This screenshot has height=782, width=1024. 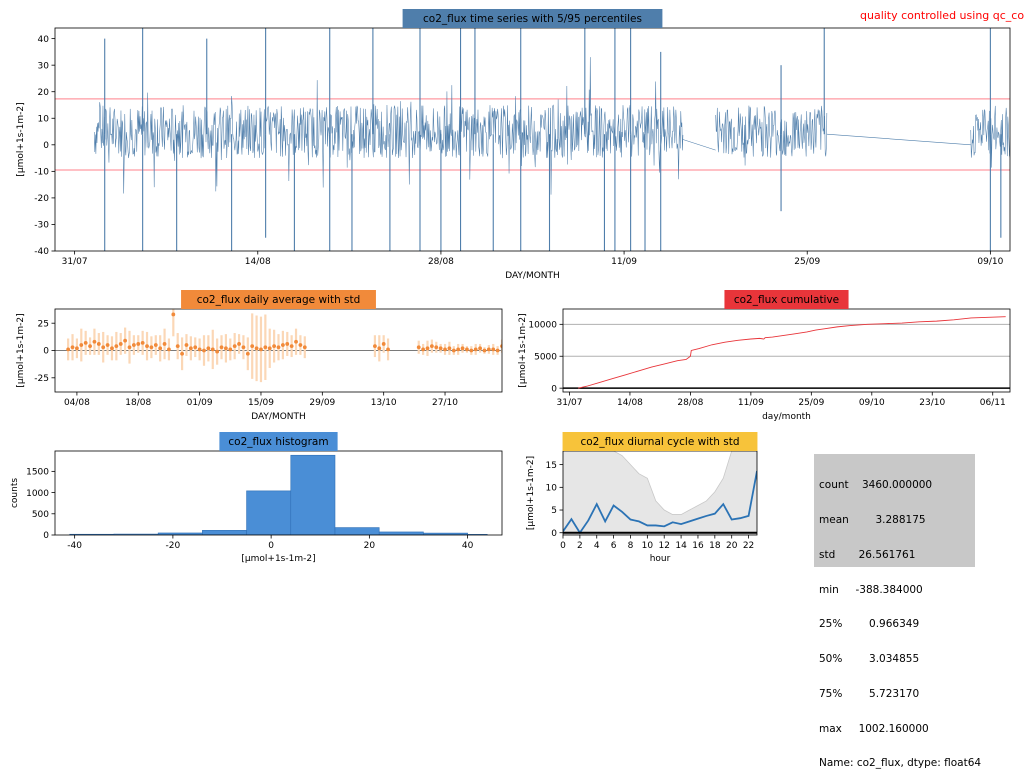 What do you see at coordinates (43, 324) in the screenshot?
I see `daily-y-tick-label: 25` at bounding box center [43, 324].